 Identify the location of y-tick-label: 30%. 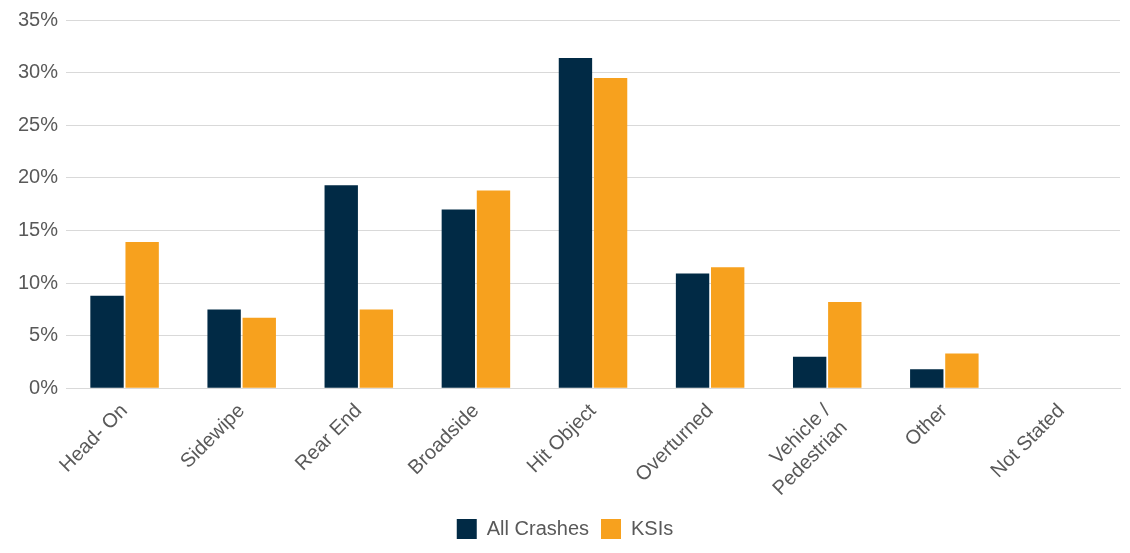
(38, 71).